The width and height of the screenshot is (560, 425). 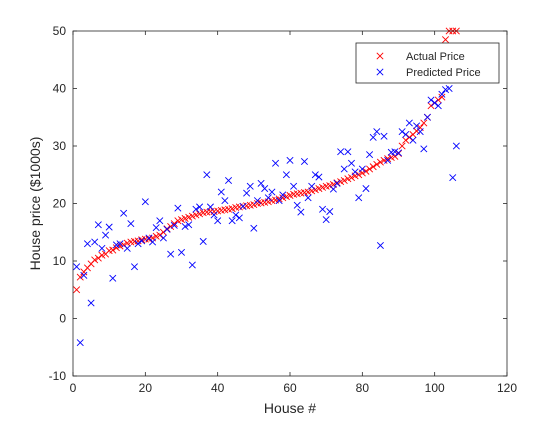 What do you see at coordinates (290, 388) in the screenshot?
I see `x-tick-label: 60` at bounding box center [290, 388].